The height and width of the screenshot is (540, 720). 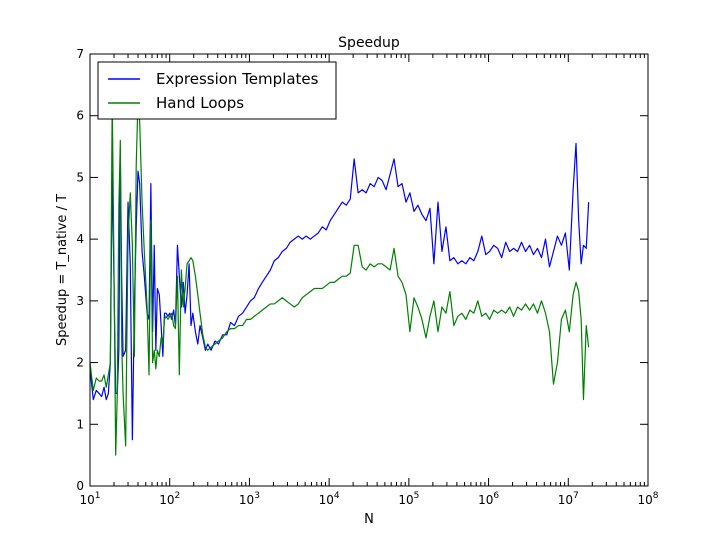 I want to click on legend: Expression Templates Hand Loops, so click(x=217, y=90).